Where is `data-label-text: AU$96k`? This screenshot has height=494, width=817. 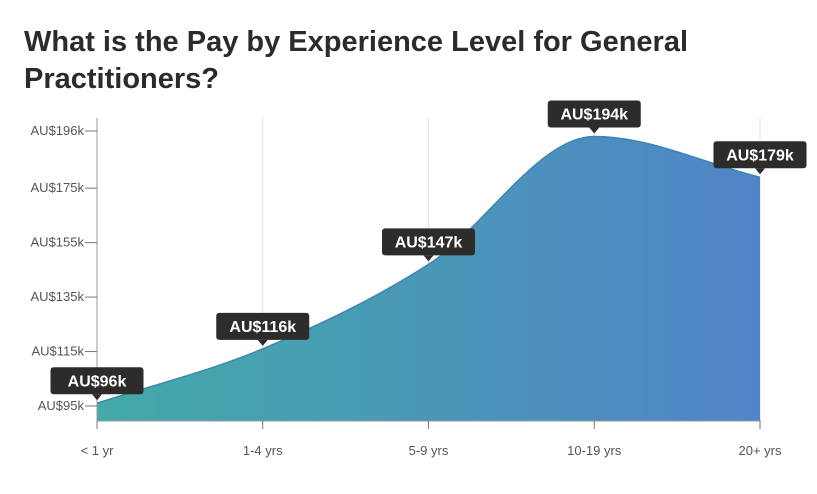 data-label-text: AU$96k is located at coordinates (97, 381).